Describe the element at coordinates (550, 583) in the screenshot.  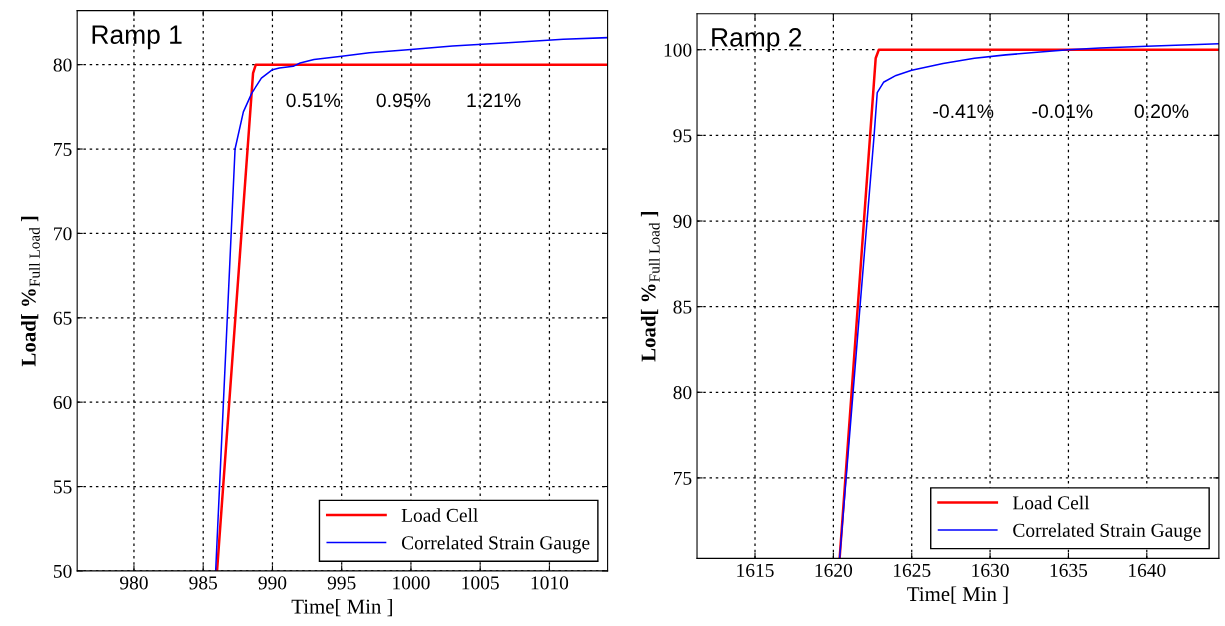
I see `x-tick-label: 1010` at that location.